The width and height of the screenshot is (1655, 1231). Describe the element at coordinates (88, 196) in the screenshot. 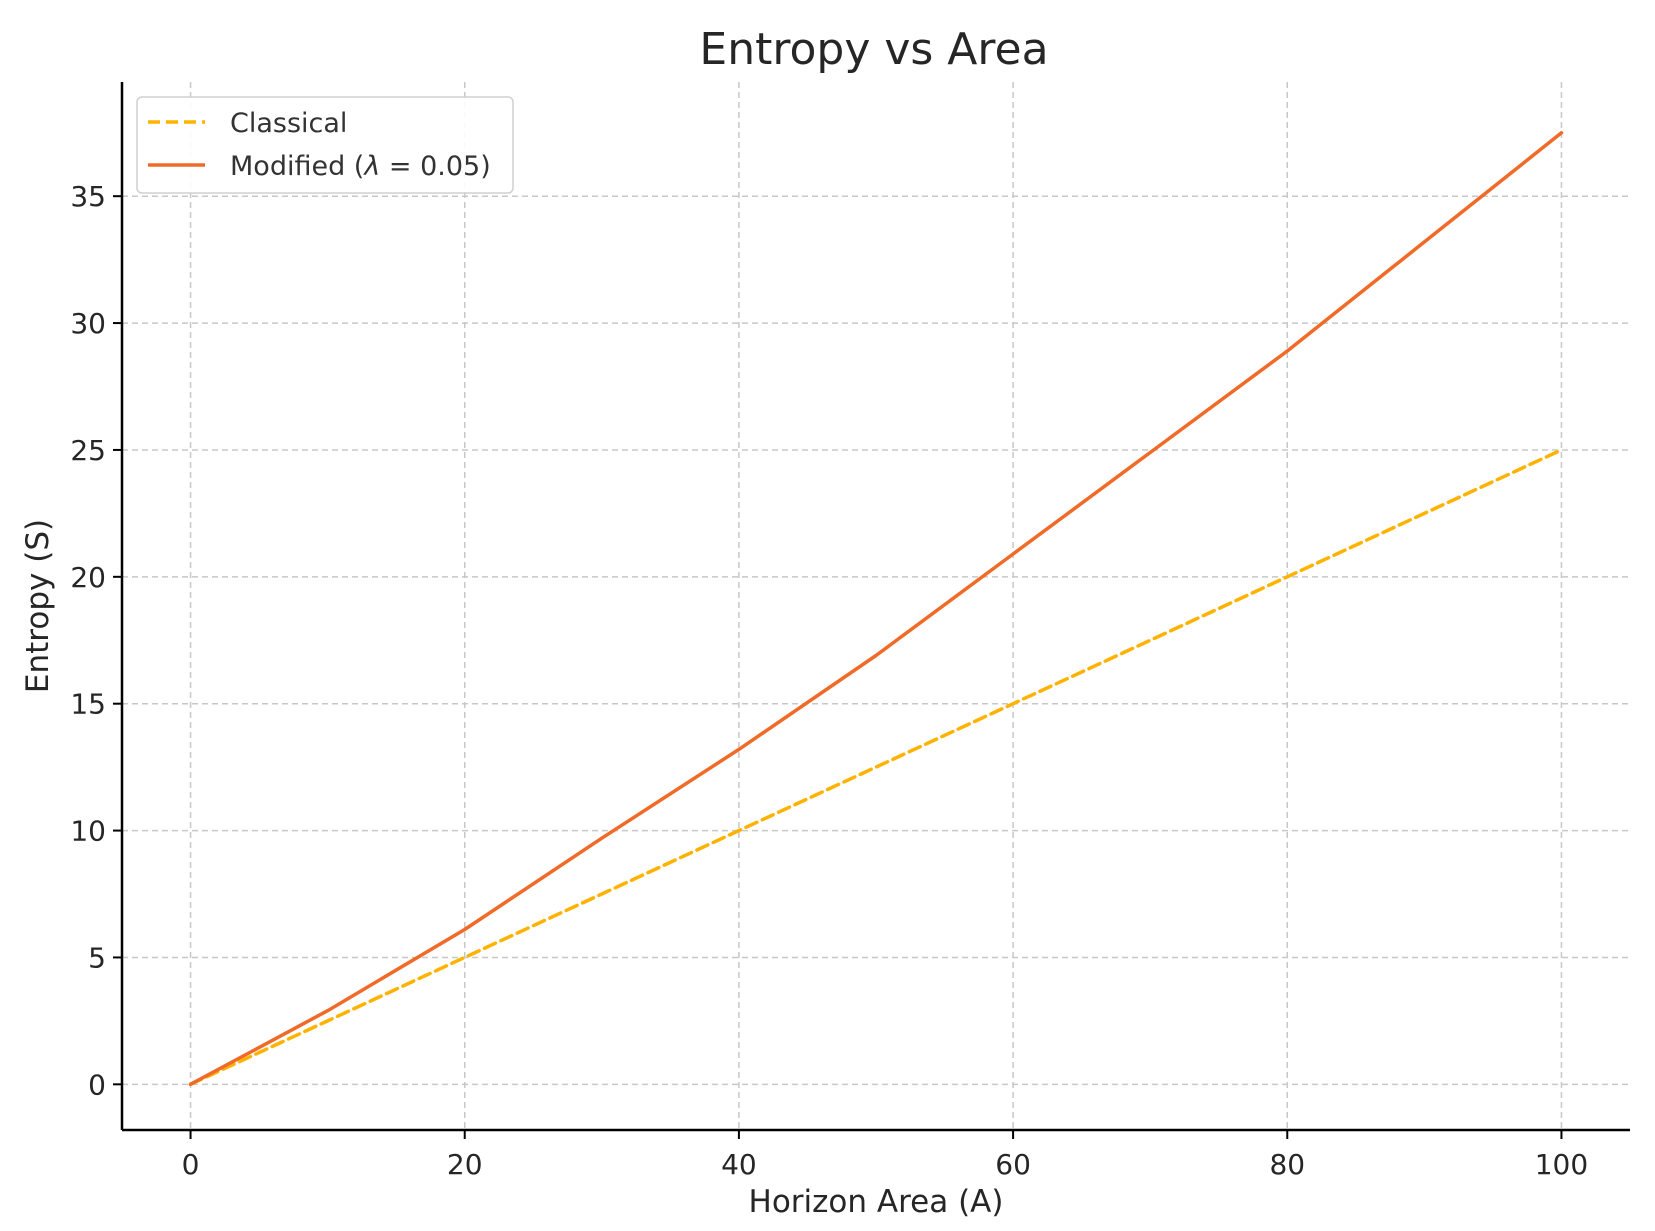

I see `y-tick-label: 35` at that location.